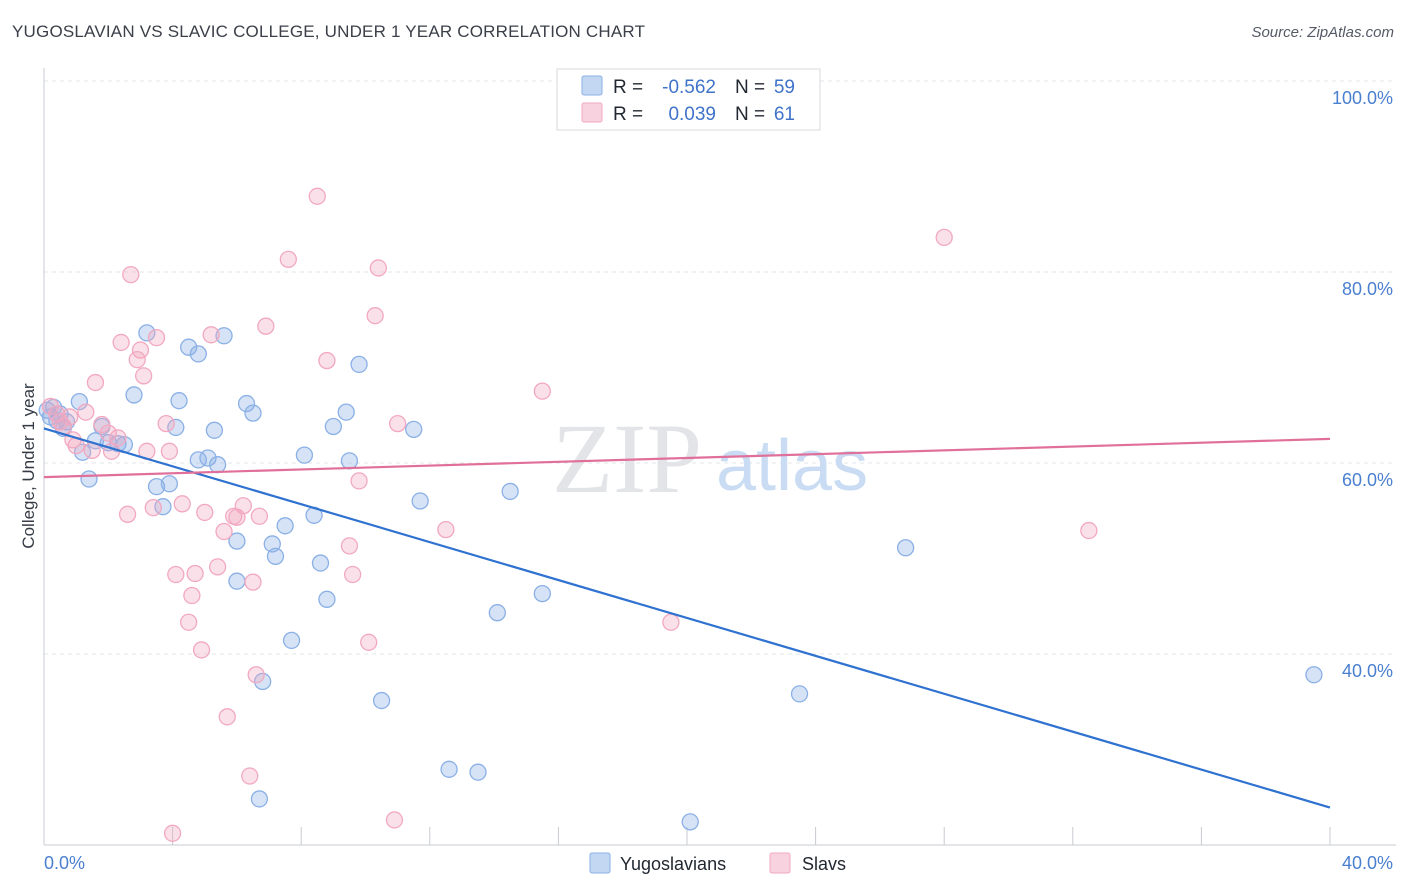 Image resolution: width=1406 pixels, height=892 pixels. Describe the element at coordinates (600, 863) in the screenshot. I see `bottom-legend-swatch-yugoslavians` at that location.